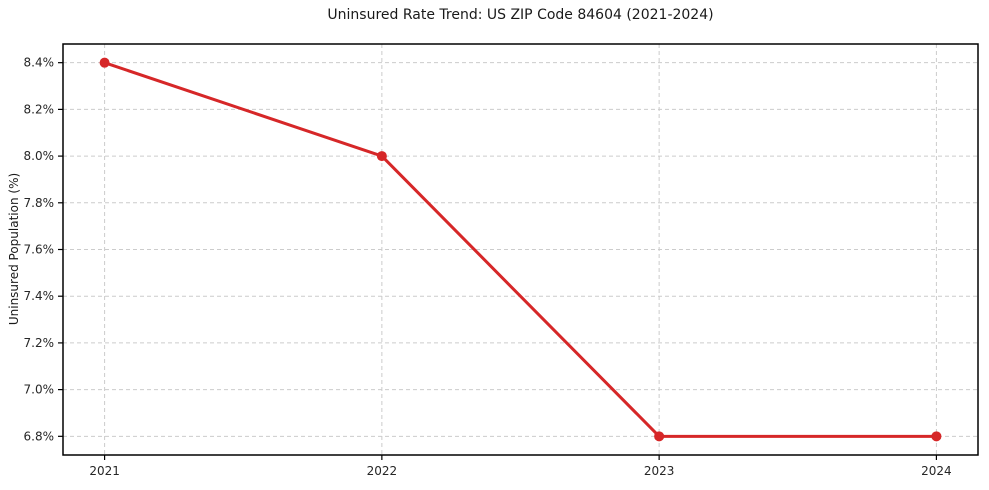  Describe the element at coordinates (39, 63) in the screenshot. I see `y-tick-label: 8.4%` at that location.